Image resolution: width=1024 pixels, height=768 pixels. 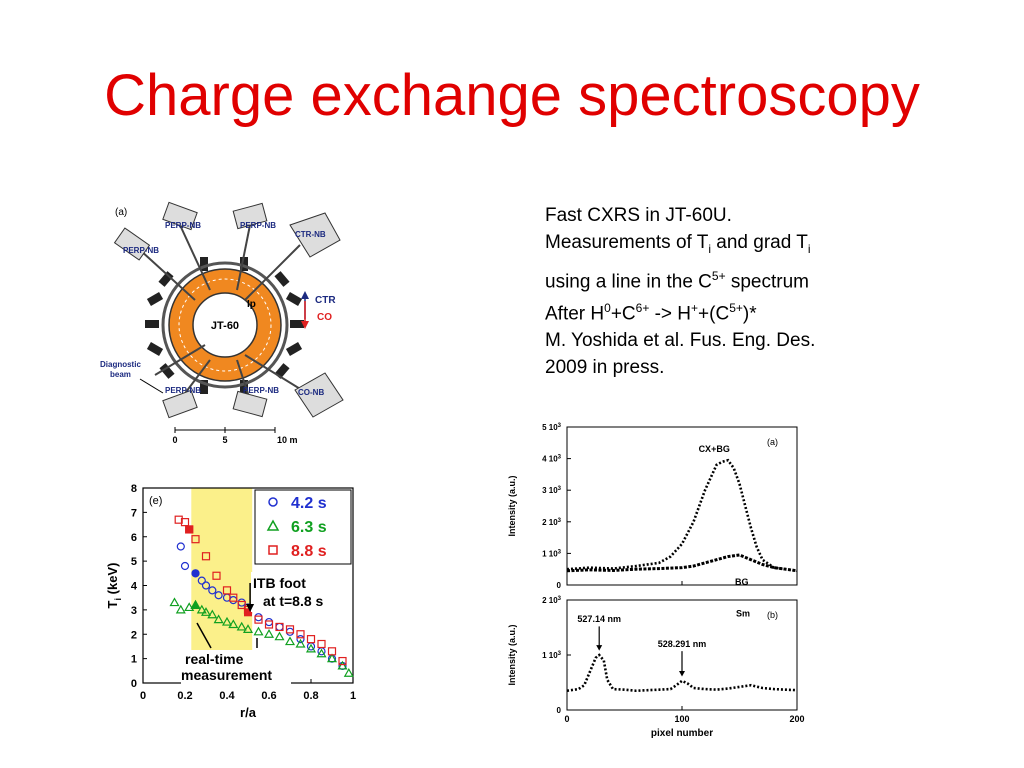 I want to click on itb-annotation-2: at t=8.8 s, so click(x=293, y=601).